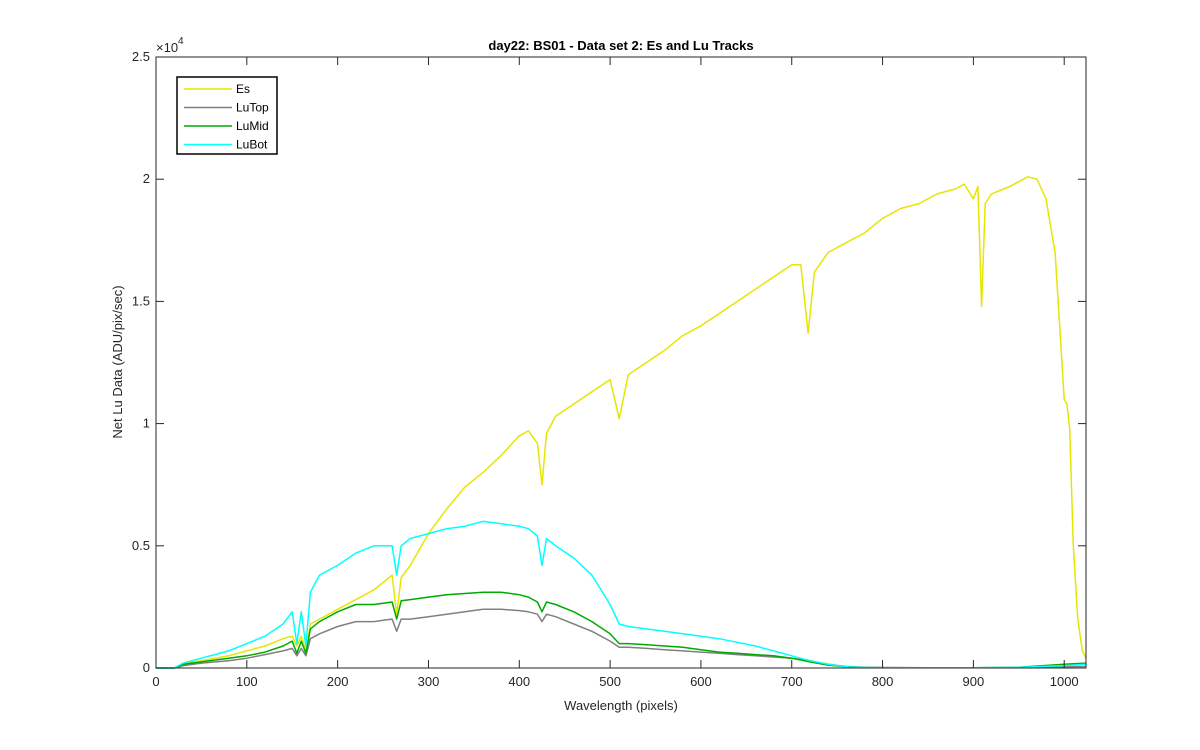 This screenshot has width=1200, height=750. I want to click on x-tick-label: 0, so click(155, 681).